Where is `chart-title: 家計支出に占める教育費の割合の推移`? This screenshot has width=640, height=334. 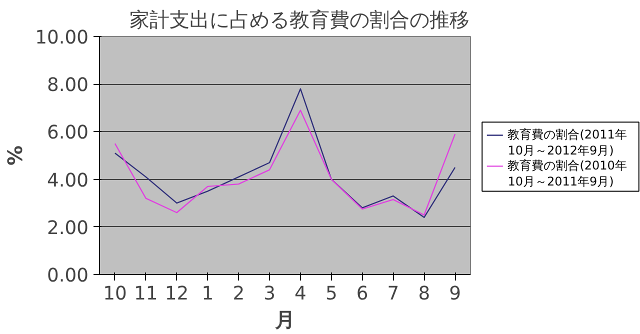
chart-title: 家計支出に占める教育費の割合の推移 is located at coordinates (300, 20).